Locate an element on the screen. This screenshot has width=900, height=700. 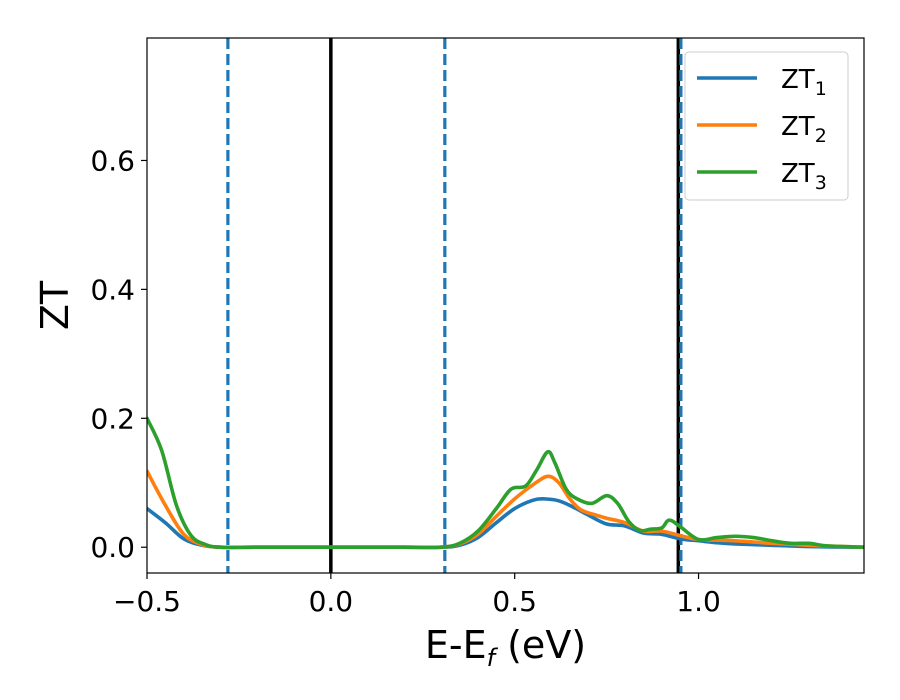
x-axis: −0.5 0.0 0.5 1.0 is located at coordinates (417, 595).